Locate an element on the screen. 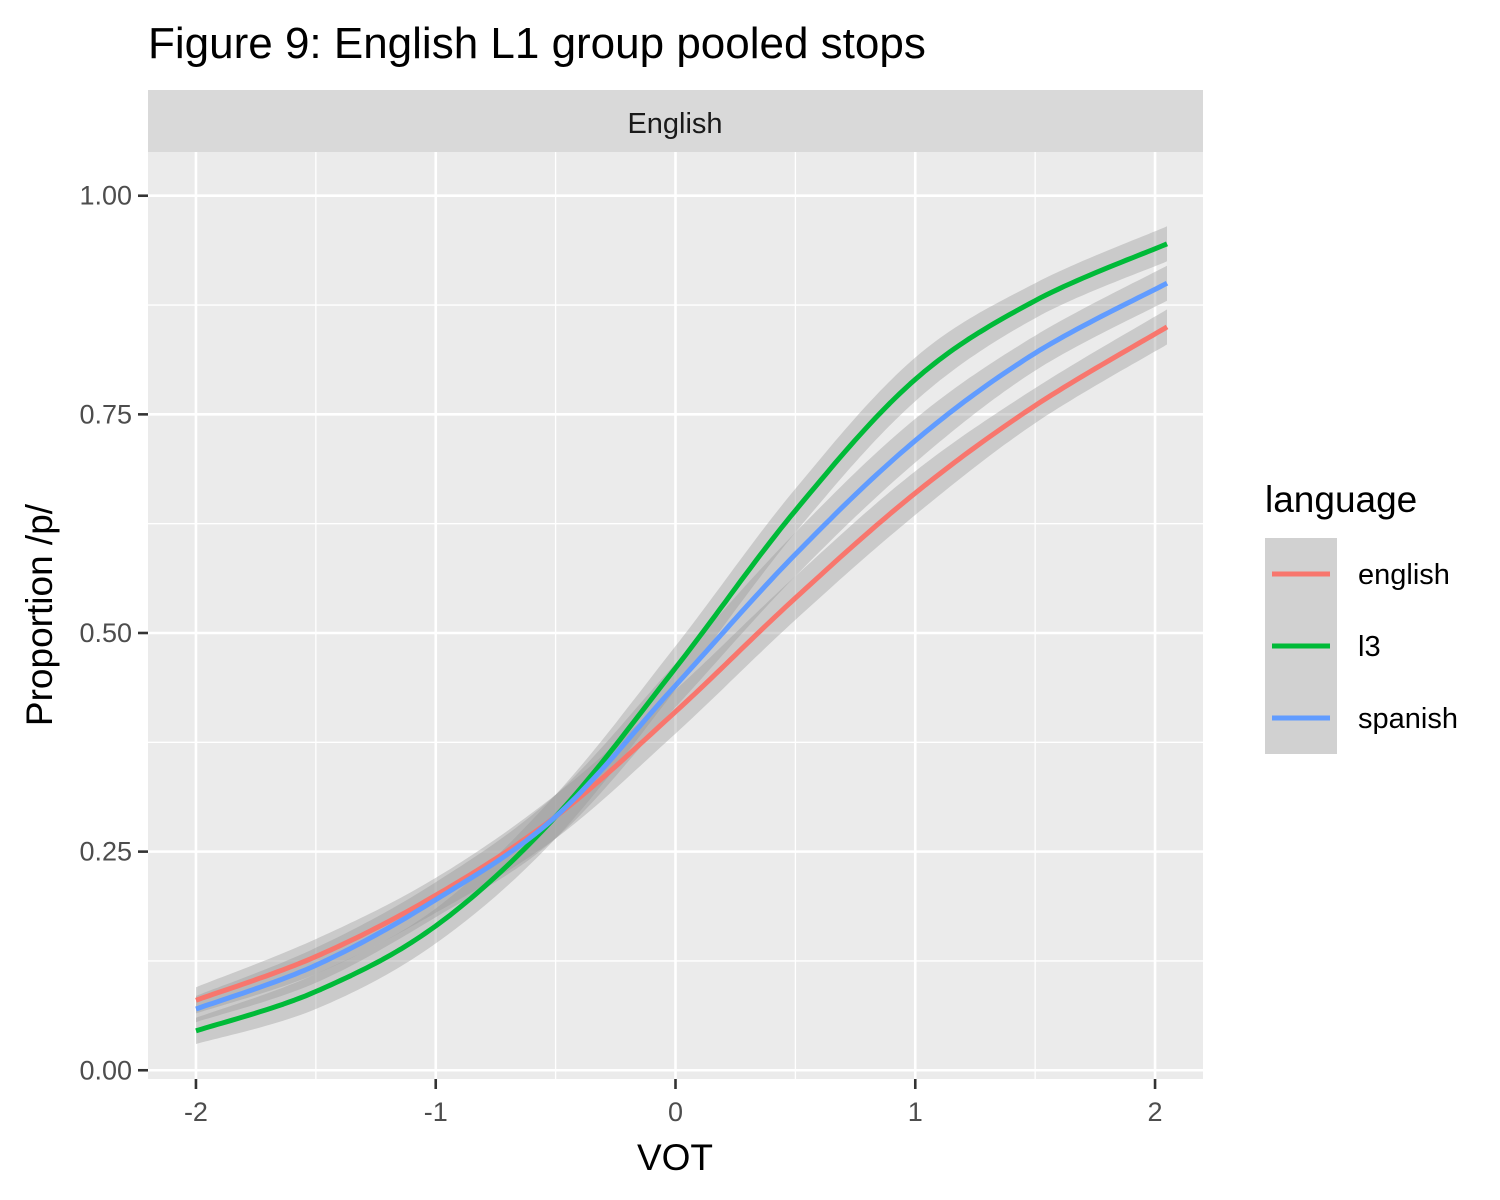 Image resolution: width=1500 pixels, height=1200 pixels. y-tick-label: 0.25 is located at coordinates (105, 852).